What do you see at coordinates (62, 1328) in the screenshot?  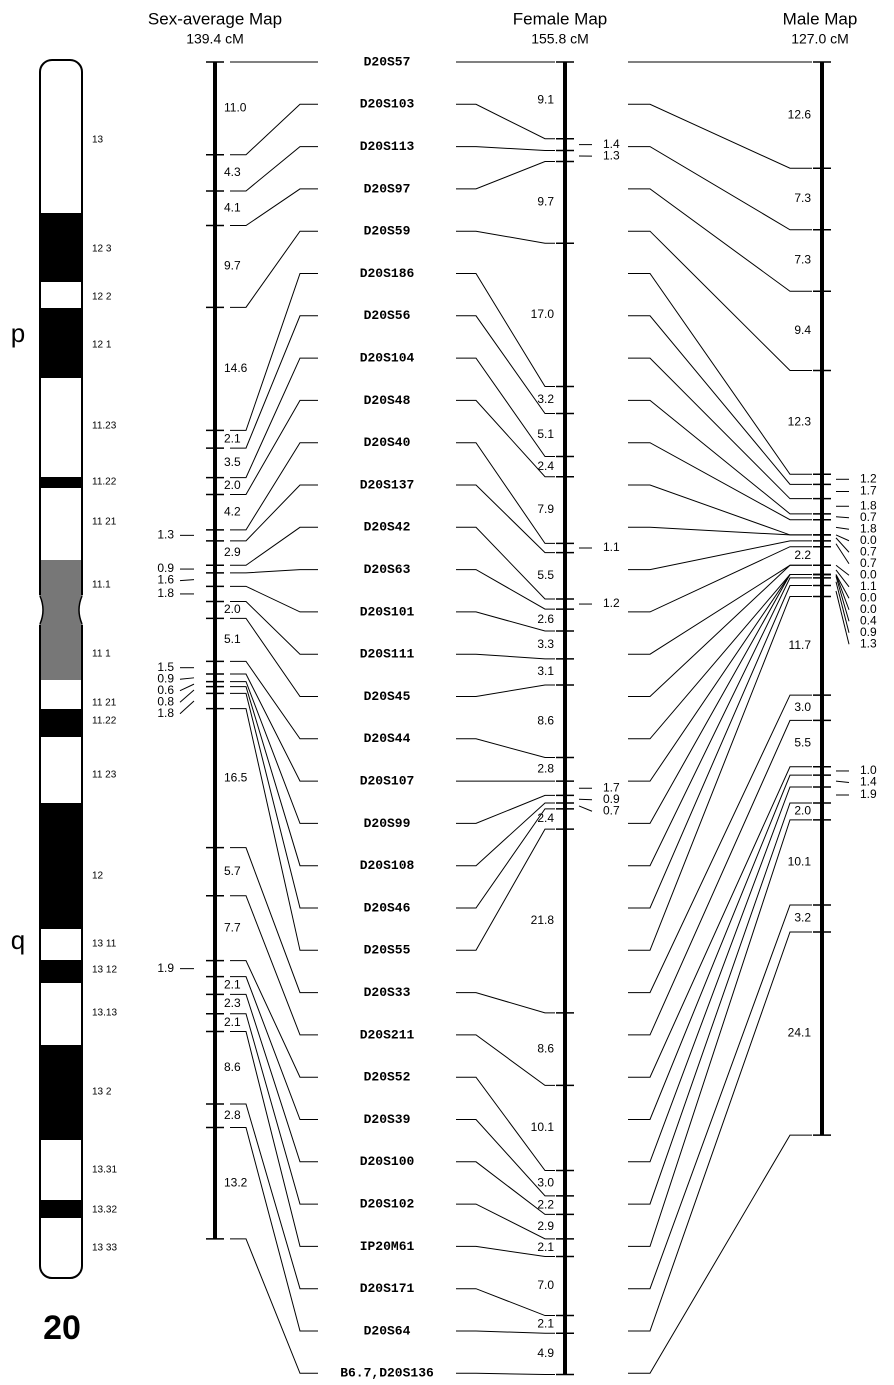 I see `chromosome-label: 20` at bounding box center [62, 1328].